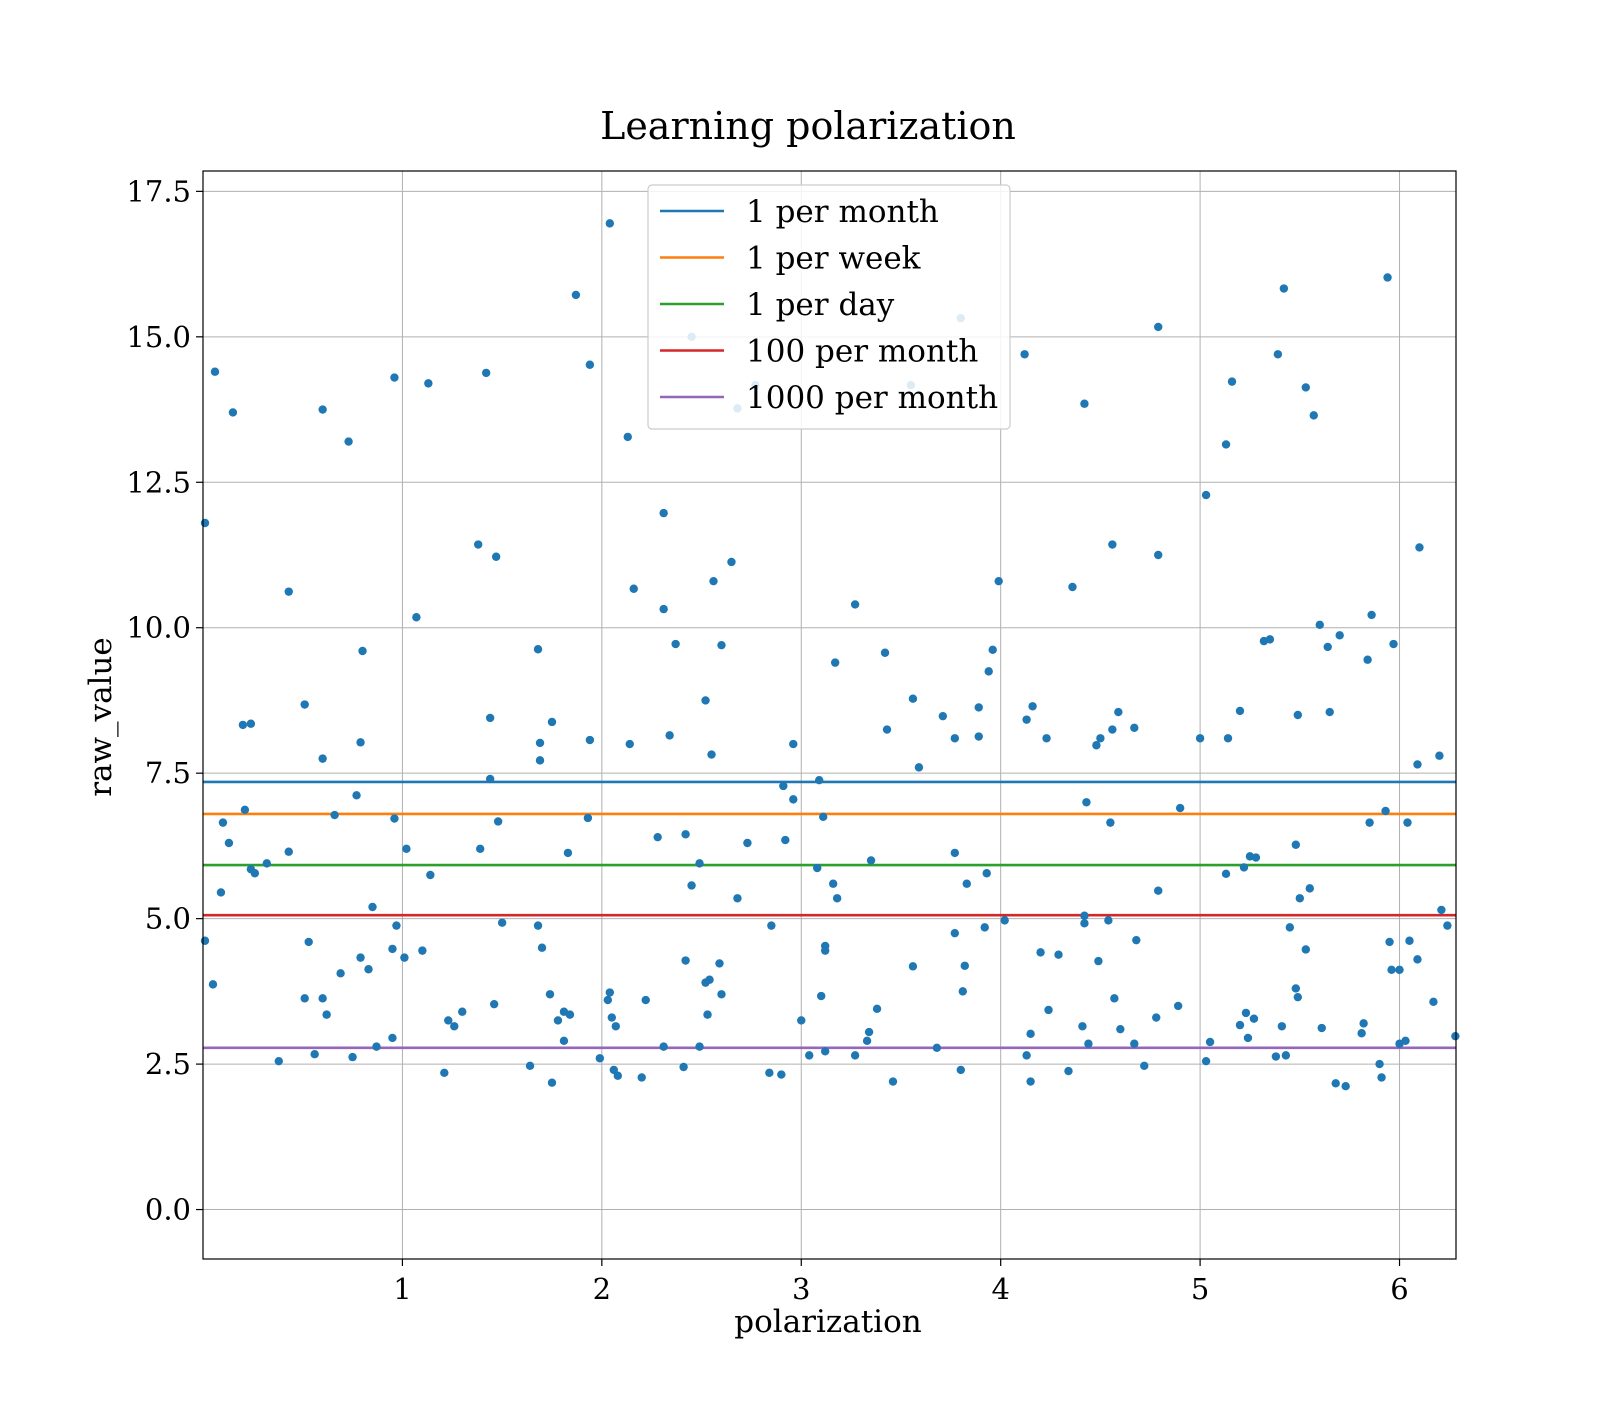 The image size is (1600, 1405). I want to click on x-tick-label: 1, so click(402, 1289).